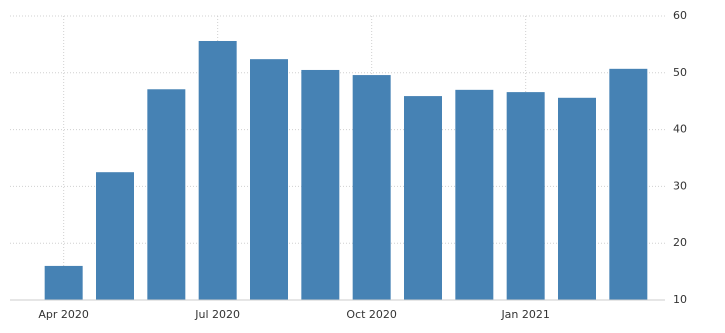 The height and width of the screenshot is (333, 725). Describe the element at coordinates (217, 314) in the screenshot. I see `x-tick-label: Jul 2020` at that location.